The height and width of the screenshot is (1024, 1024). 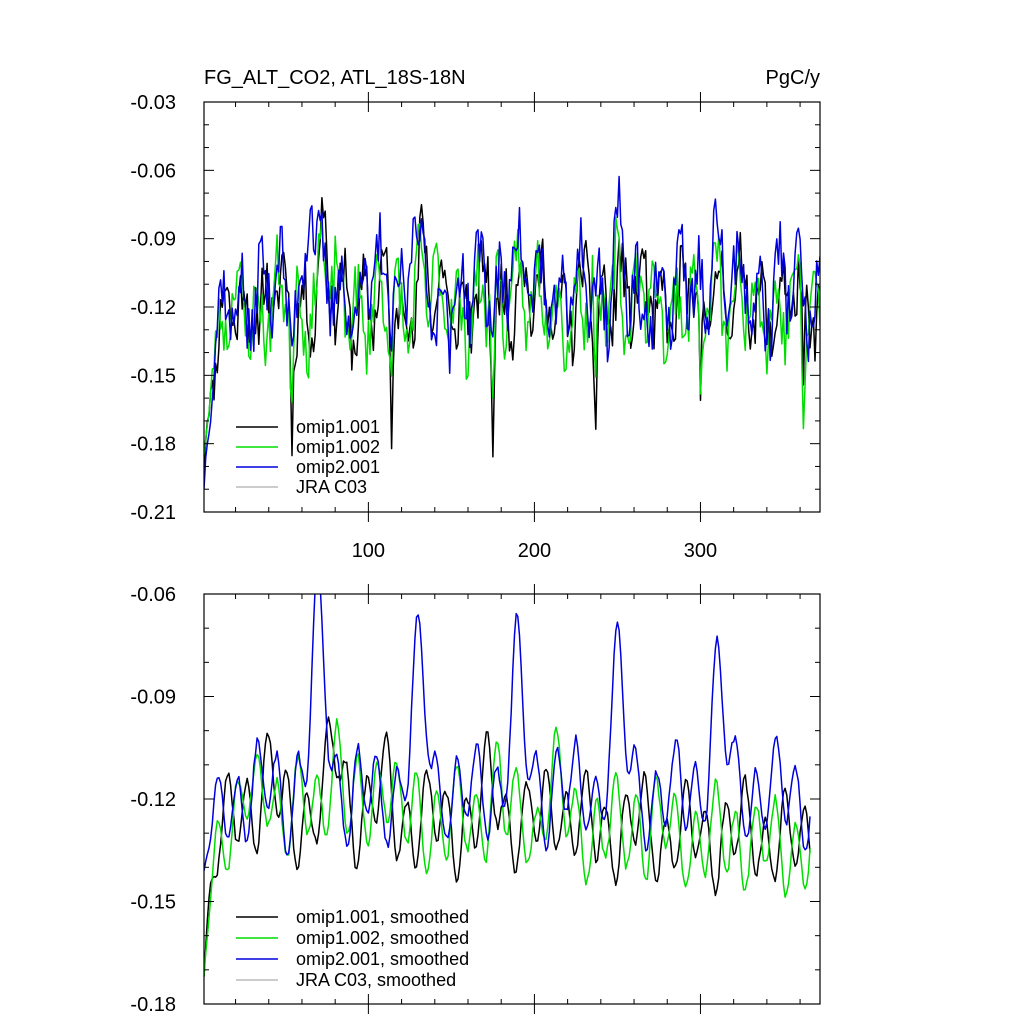 What do you see at coordinates (335, 78) in the screenshot?
I see `chart-title: FG_ALT_CO2, ATL_18S-18N` at bounding box center [335, 78].